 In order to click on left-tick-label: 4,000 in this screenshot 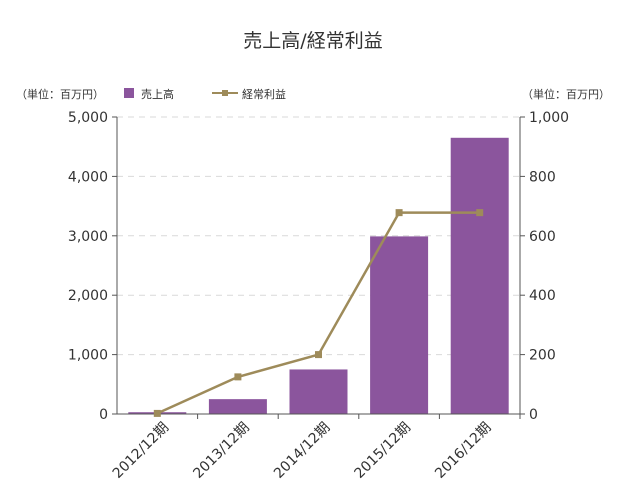, I will do `click(88, 177)`.